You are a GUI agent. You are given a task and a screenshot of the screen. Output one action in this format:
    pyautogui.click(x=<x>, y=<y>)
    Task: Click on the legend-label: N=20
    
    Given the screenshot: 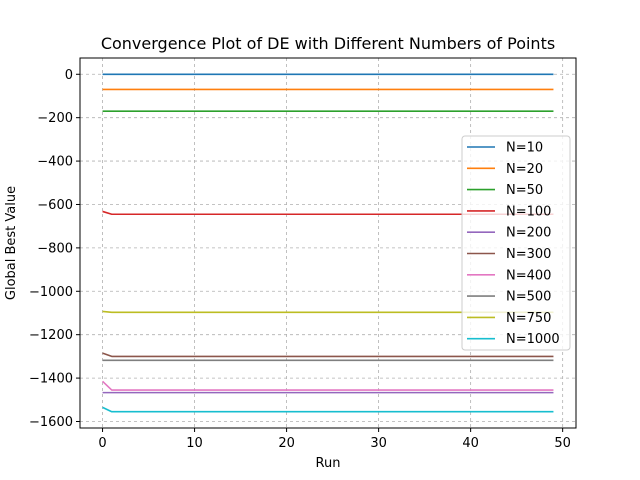 What is the action you would take?
    pyautogui.click(x=524, y=169)
    